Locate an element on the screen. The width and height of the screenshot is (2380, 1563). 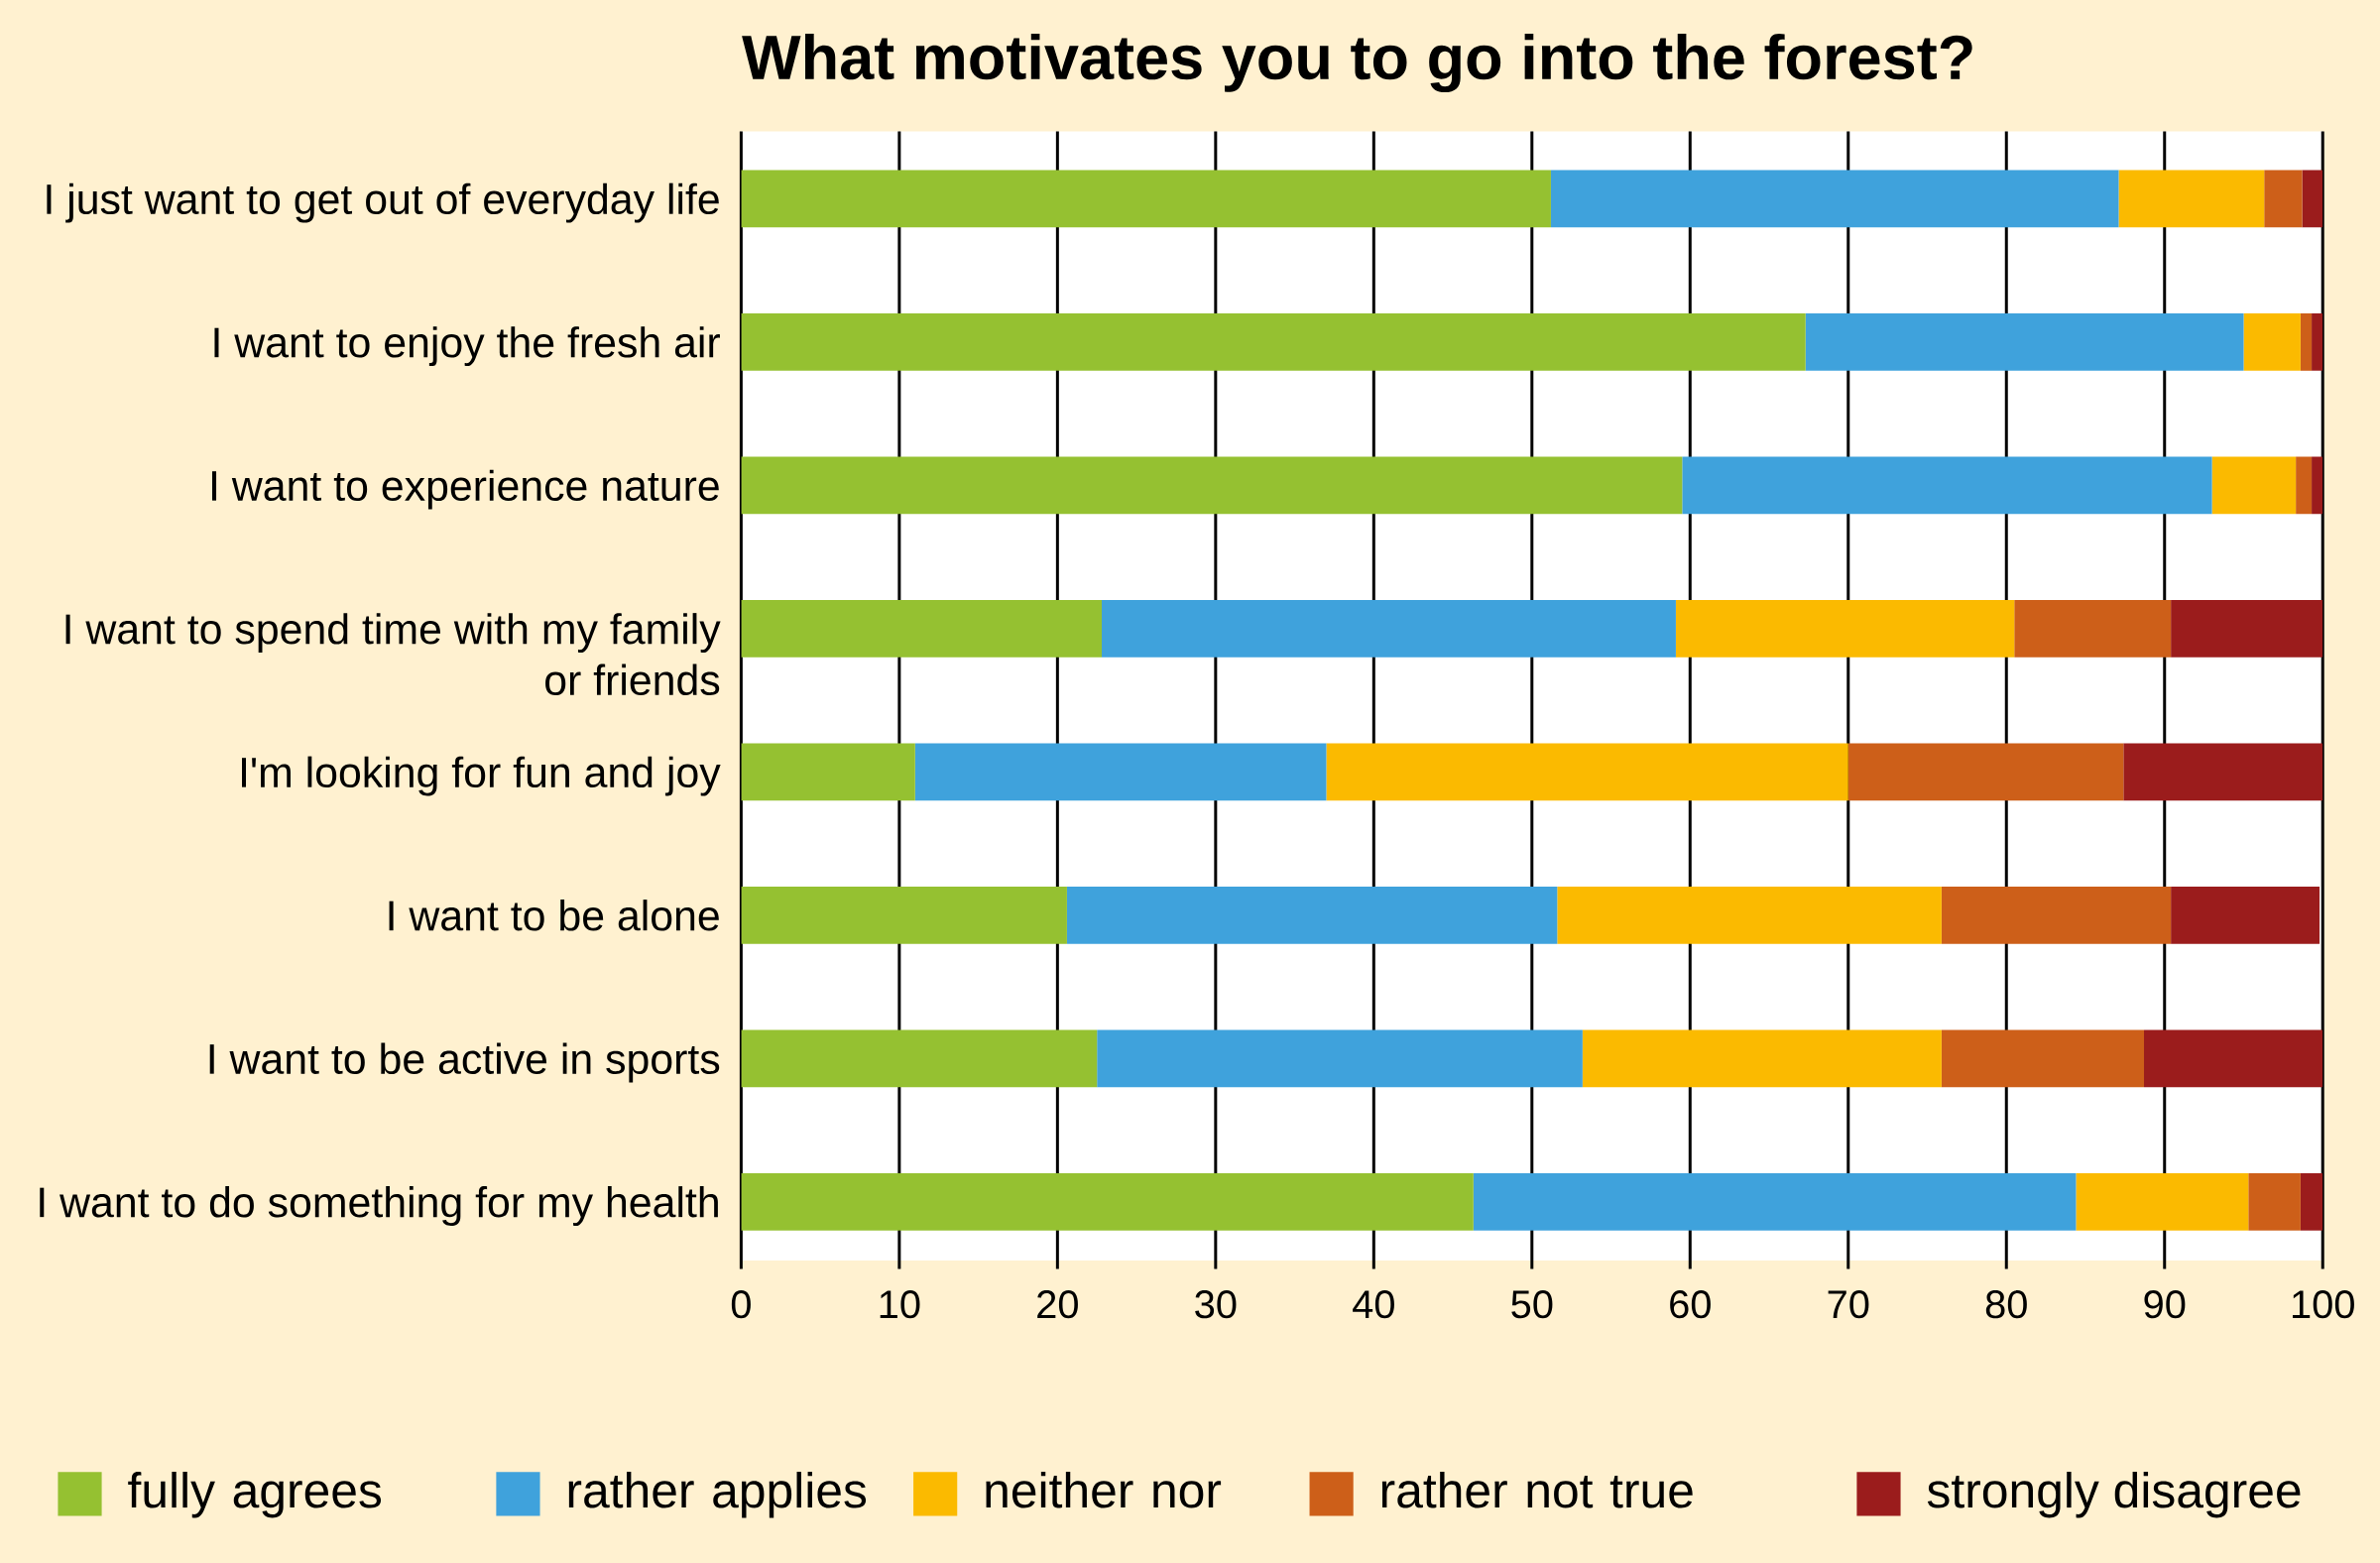
y-tick-label: I want to enjoy the fresh air is located at coordinates (467, 346).